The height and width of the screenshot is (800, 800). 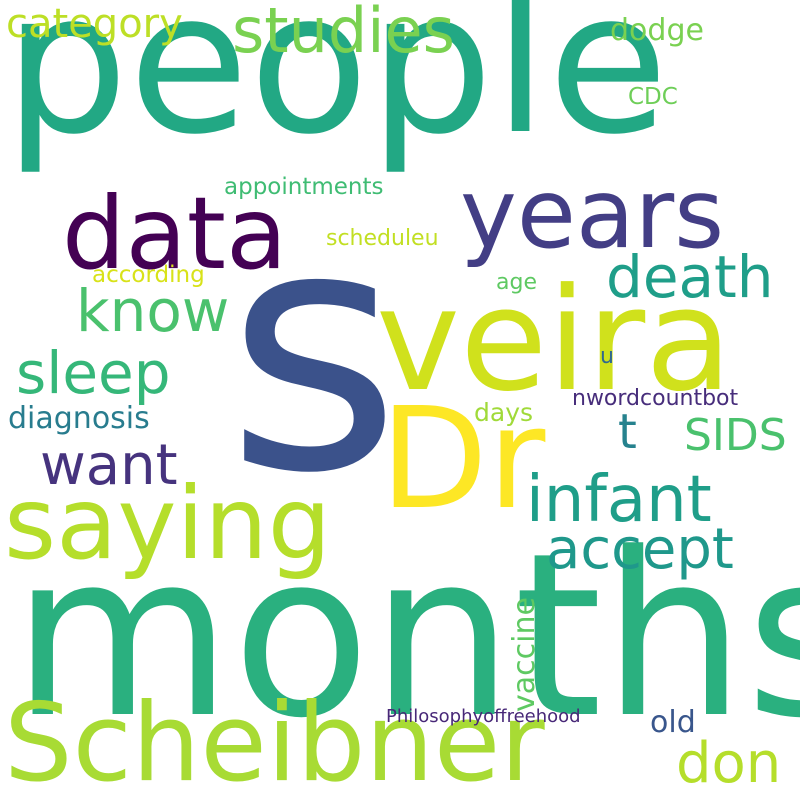 I want to click on word-years: years, so click(x=592, y=214).